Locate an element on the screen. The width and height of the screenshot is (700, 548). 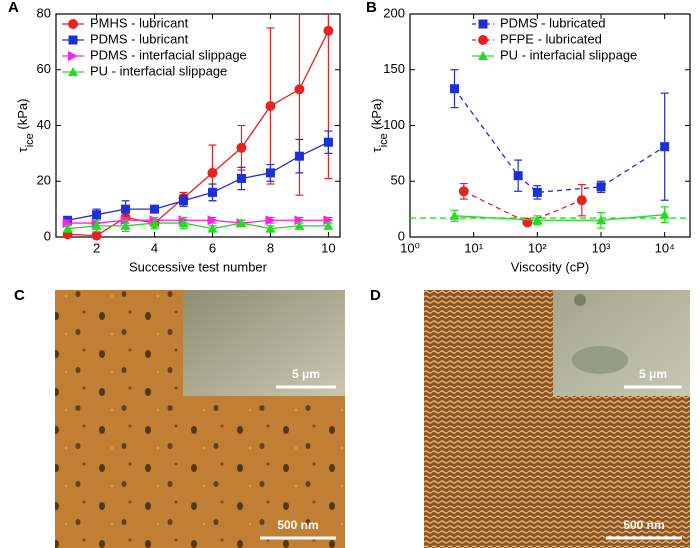
x-tick-label: 10⁰ is located at coordinates (410, 247).